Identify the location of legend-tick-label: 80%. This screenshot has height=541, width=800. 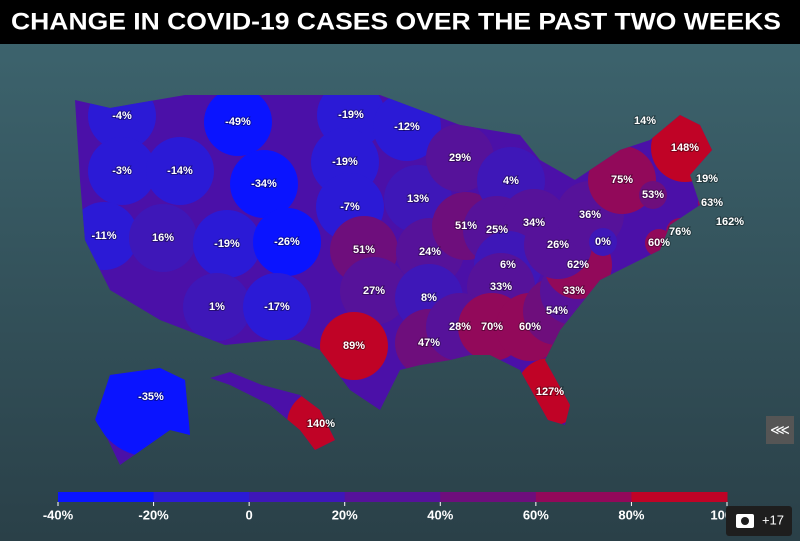
(631, 514).